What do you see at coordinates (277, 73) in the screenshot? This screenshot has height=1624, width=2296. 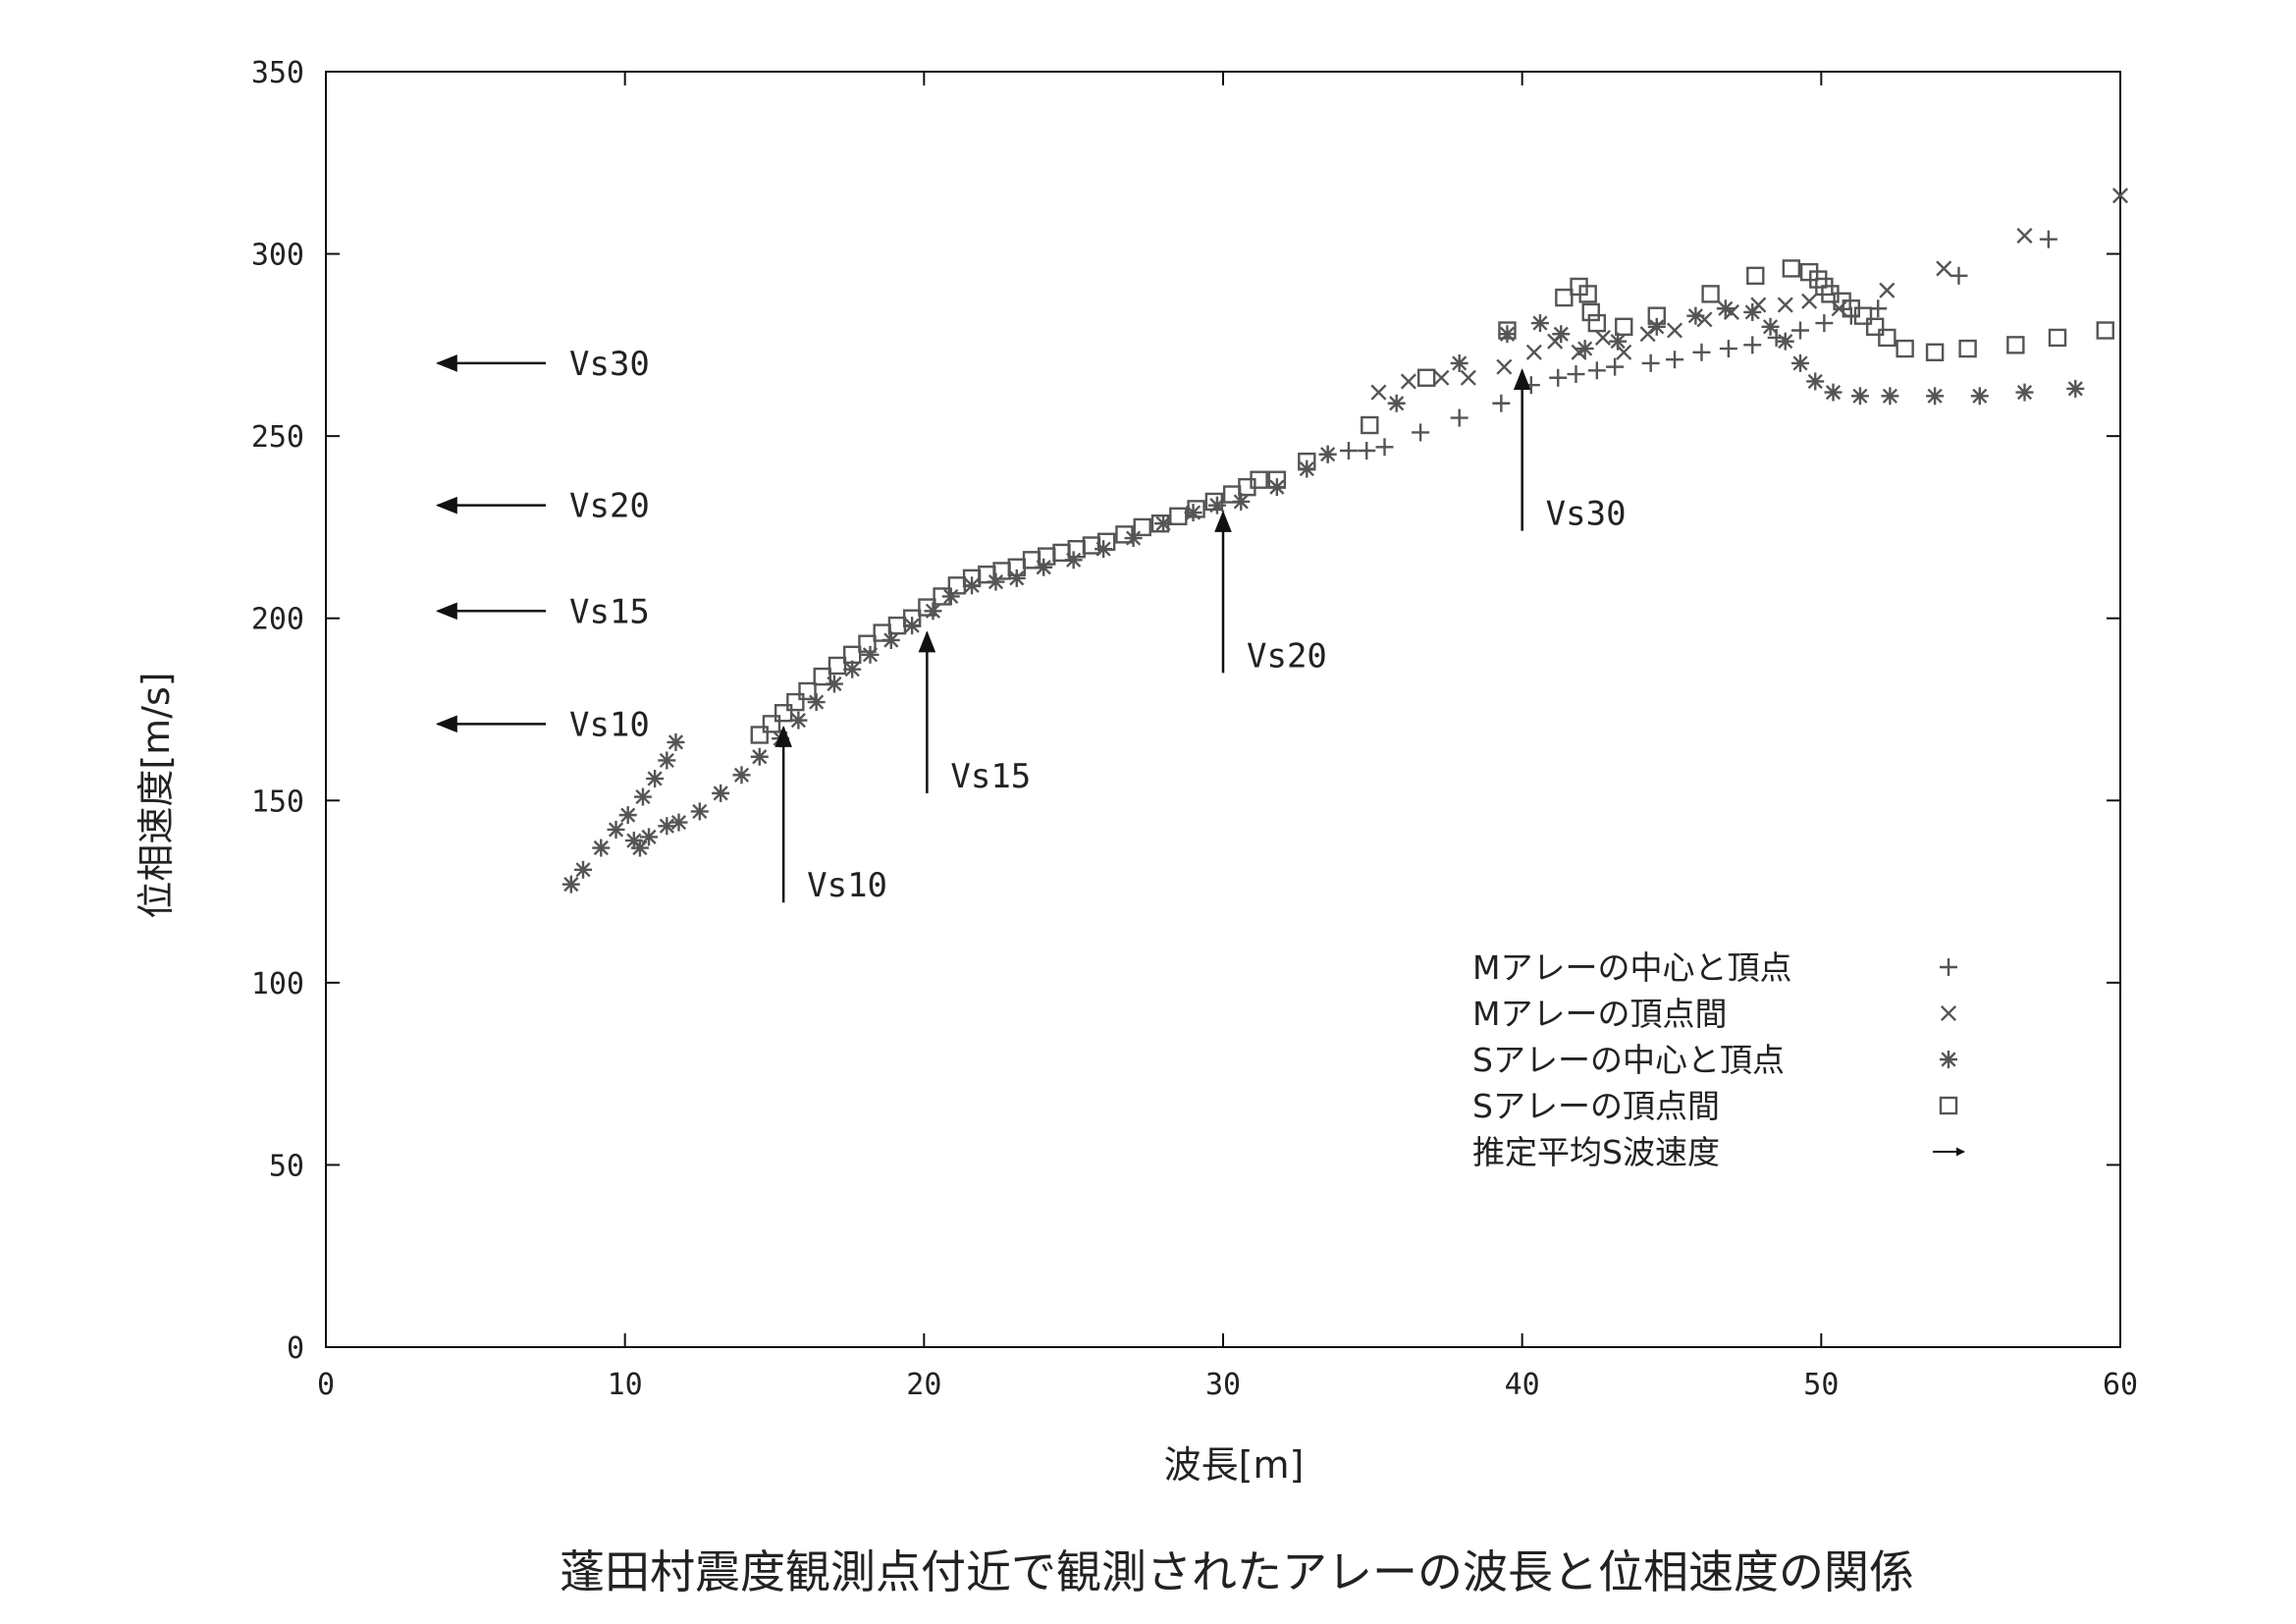 I see `y-tick-label: 350` at bounding box center [277, 73].